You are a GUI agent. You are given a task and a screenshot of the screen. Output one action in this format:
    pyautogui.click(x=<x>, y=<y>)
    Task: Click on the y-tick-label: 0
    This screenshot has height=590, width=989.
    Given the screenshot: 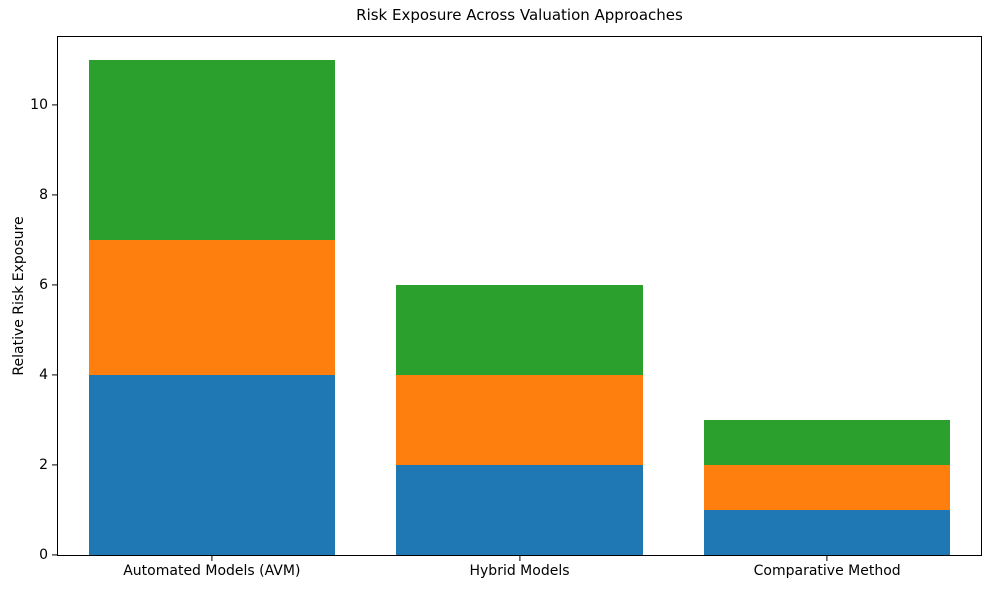 What is the action you would take?
    pyautogui.click(x=43, y=555)
    